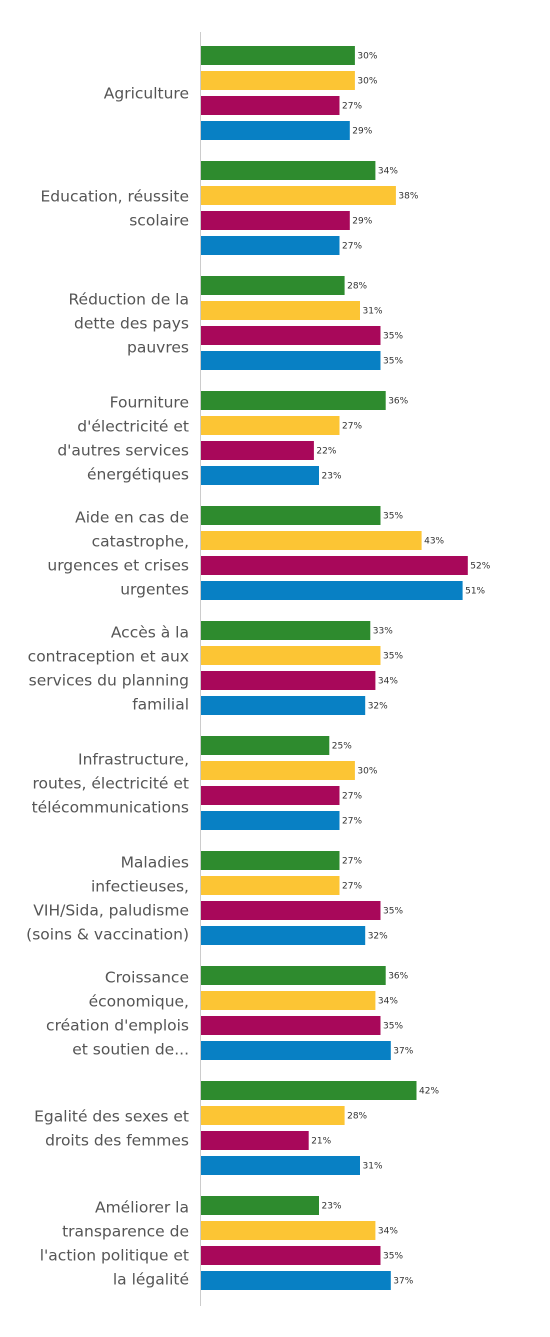 The width and height of the screenshot is (550, 1337). What do you see at coordinates (160, 705) in the screenshot?
I see `category-label-line: familial` at bounding box center [160, 705].